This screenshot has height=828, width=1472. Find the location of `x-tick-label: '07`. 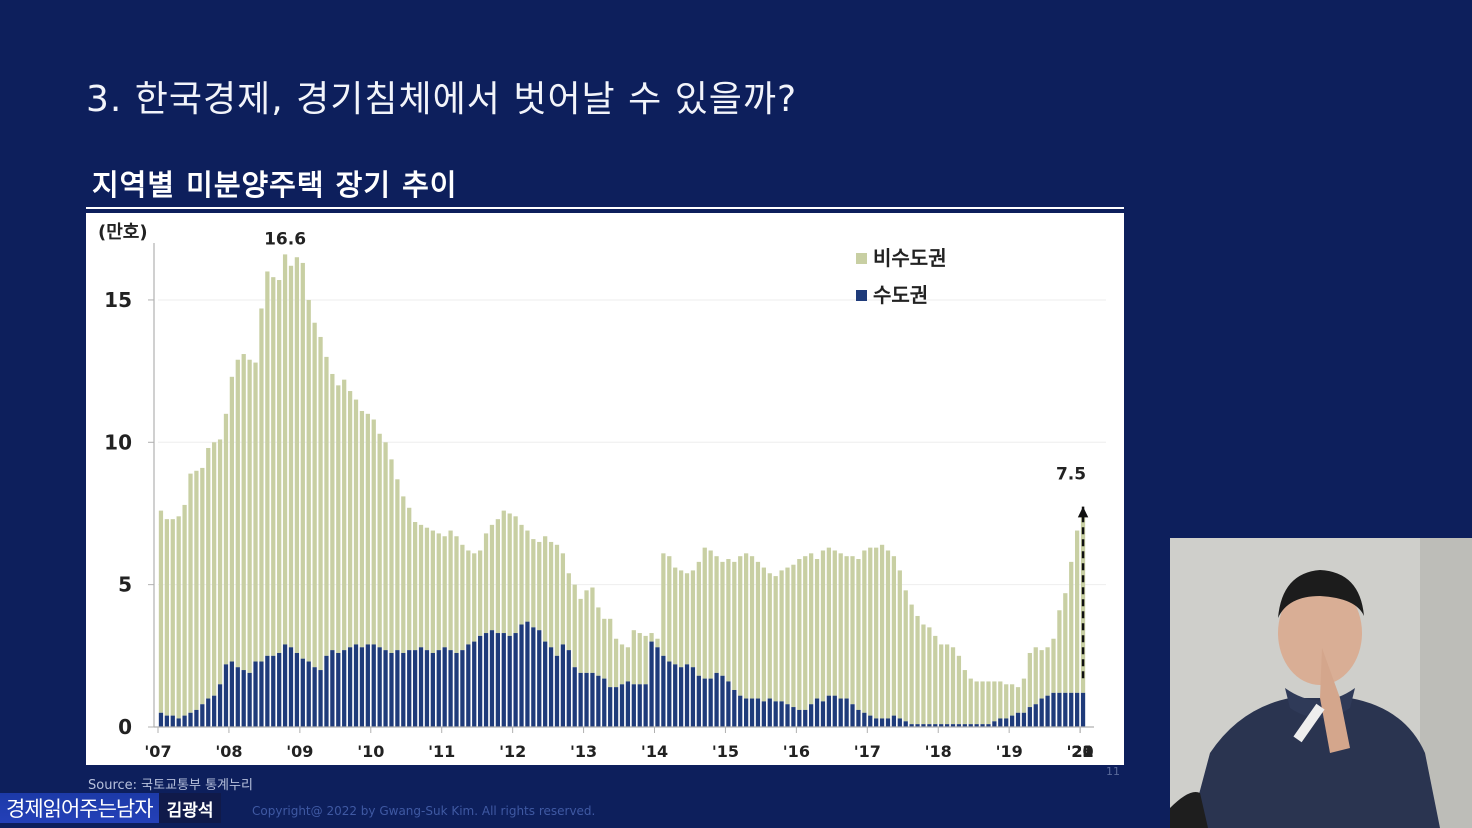

x-tick-label: '07 is located at coordinates (157, 751).